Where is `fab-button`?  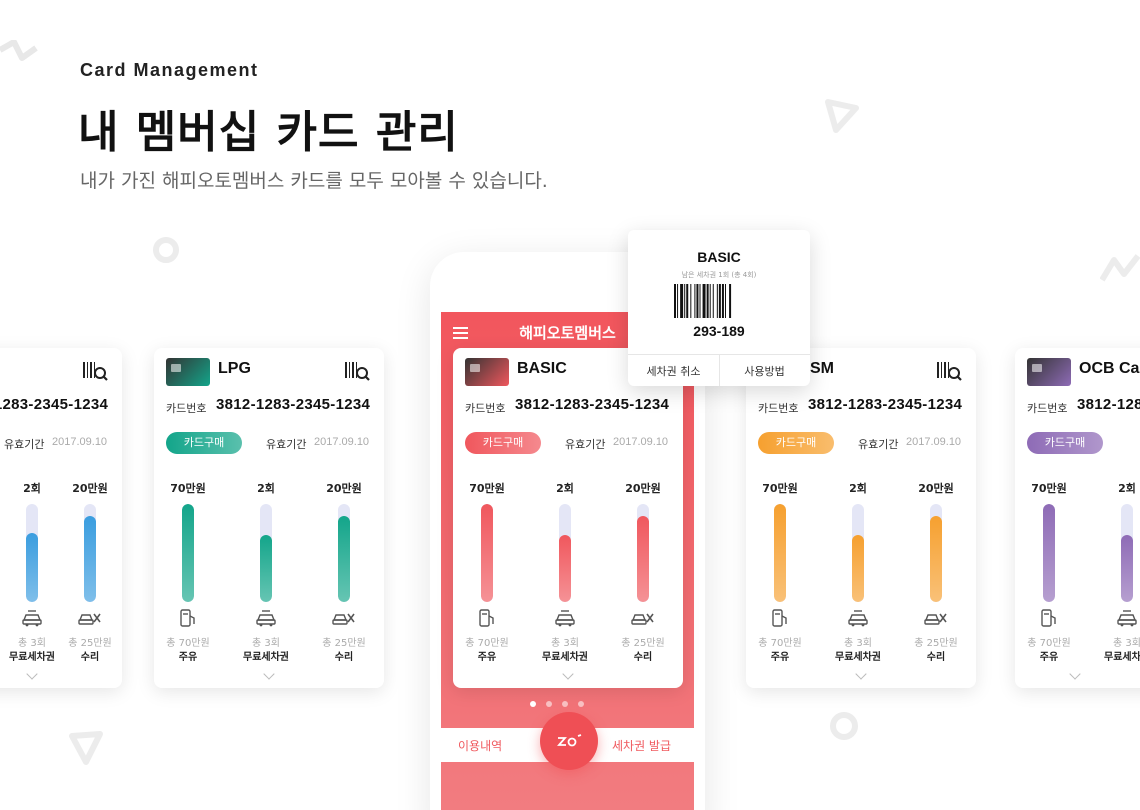
fab-button is located at coordinates (569, 741).